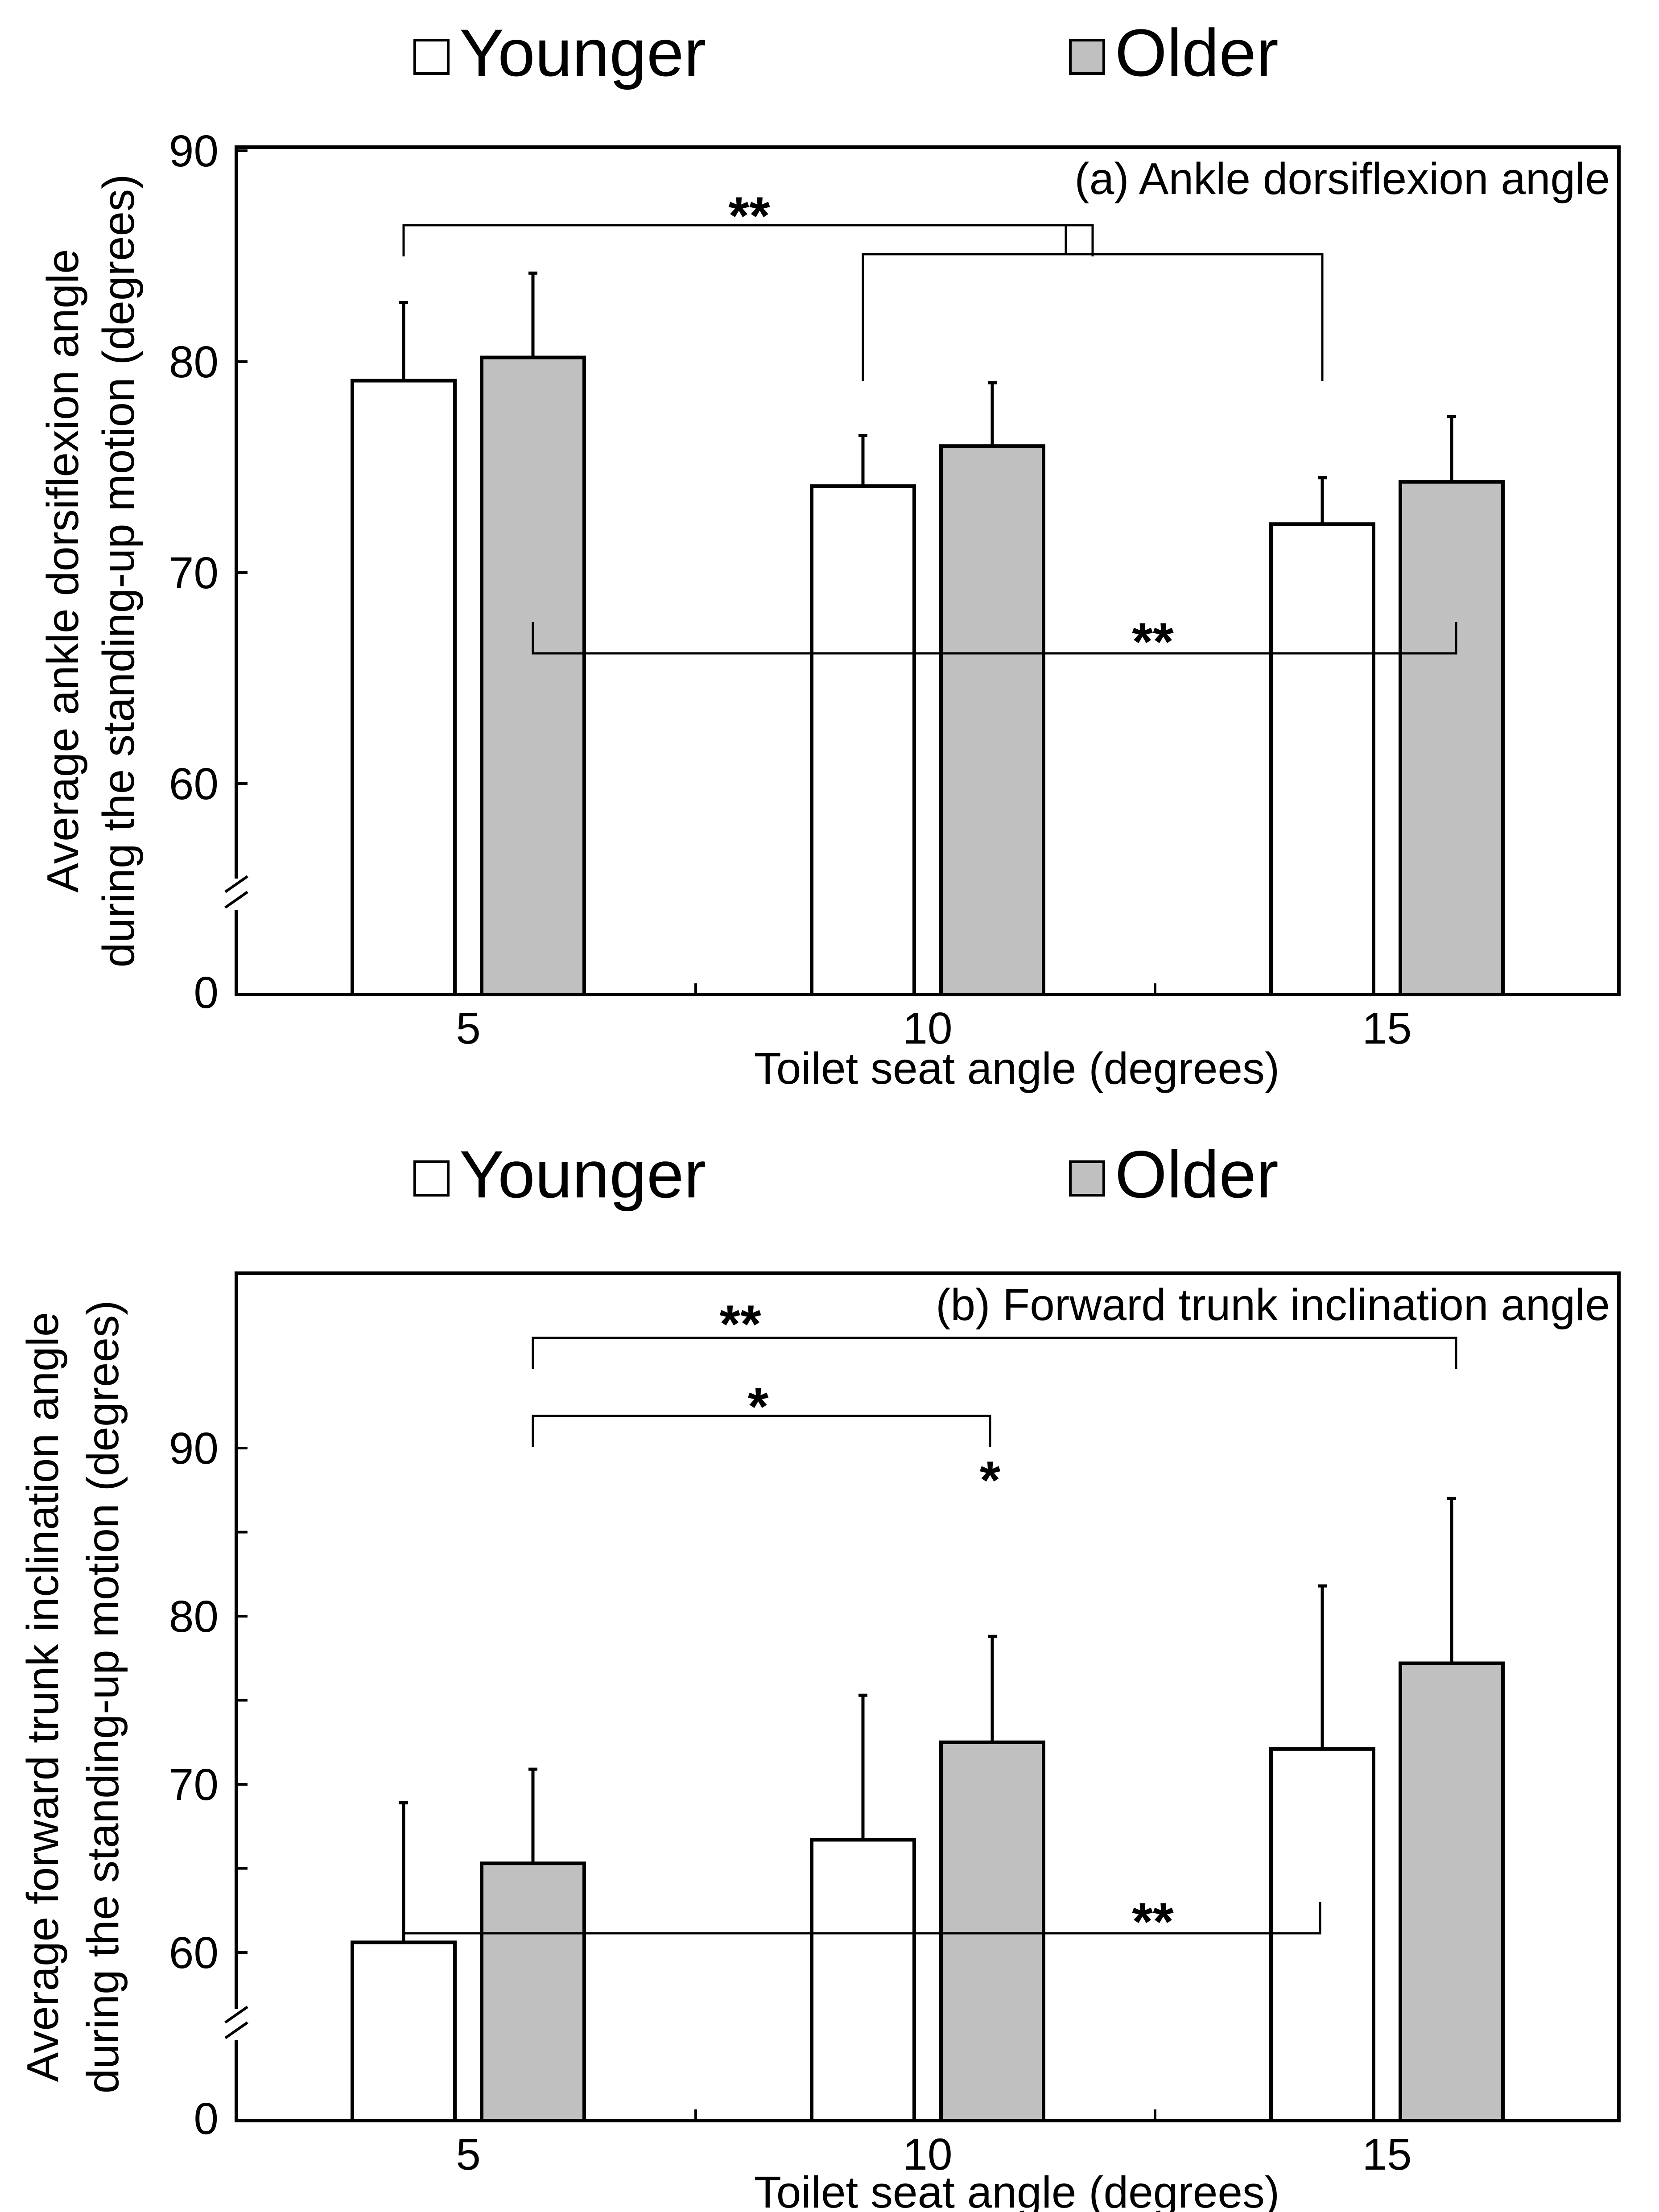  I want to click on panel-label: (a) Ankle dorsiflexion angle, so click(1342, 179).